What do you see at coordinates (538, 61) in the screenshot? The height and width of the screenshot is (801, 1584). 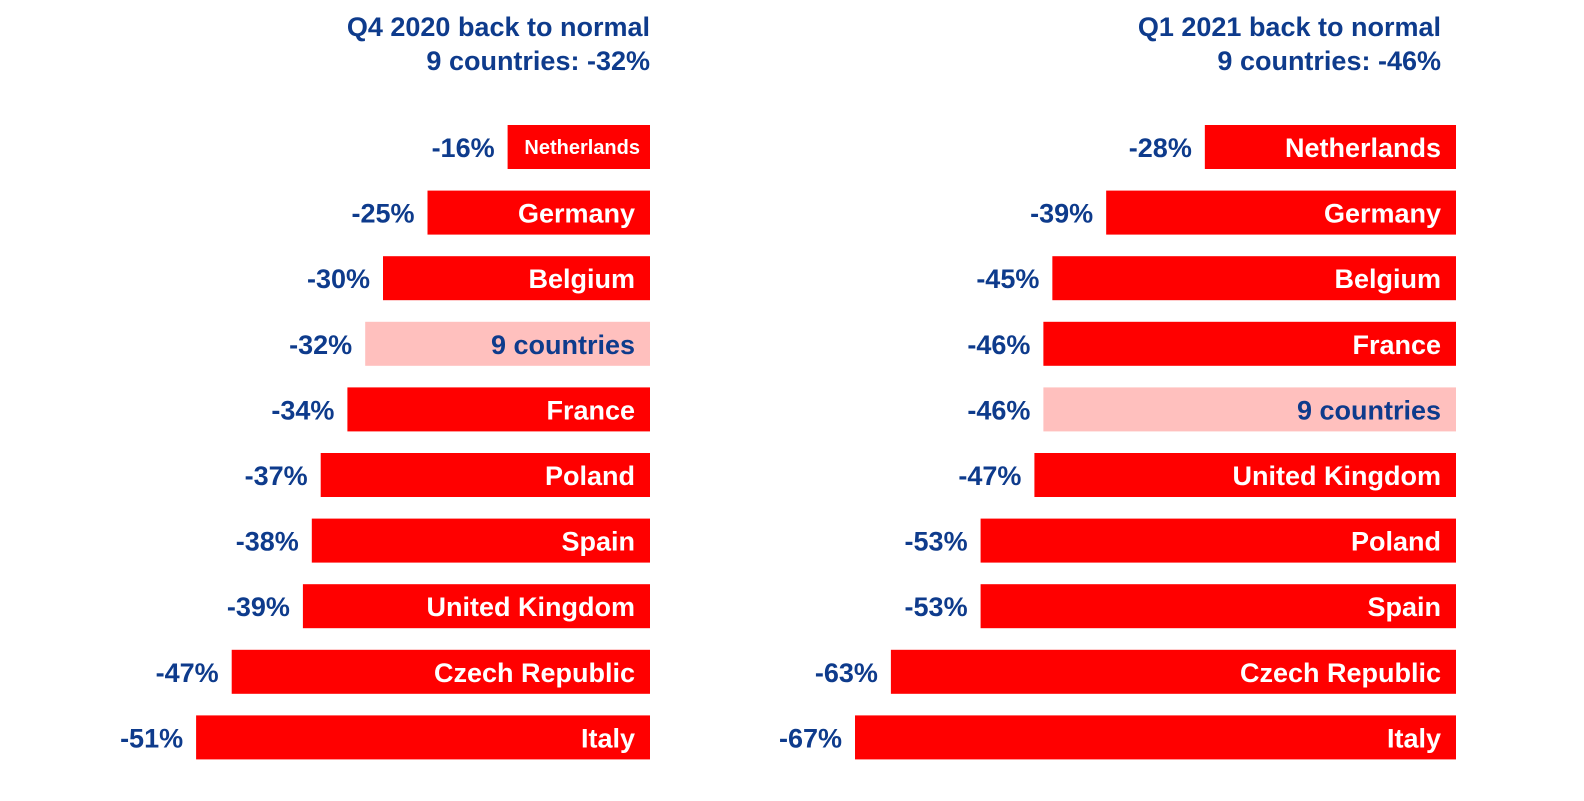 I see `chart-title-line2: 9 countries: -32%` at bounding box center [538, 61].